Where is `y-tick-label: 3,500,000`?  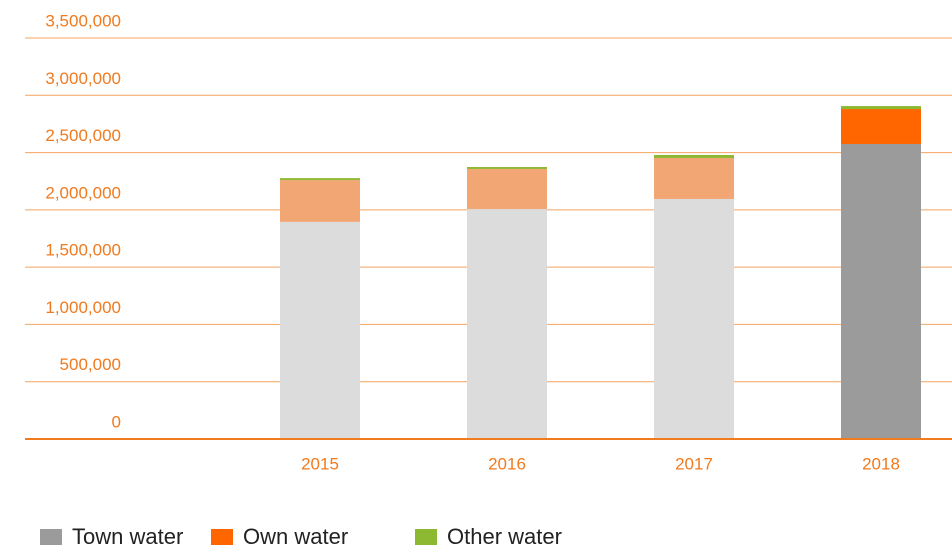 y-tick-label: 3,500,000 is located at coordinates (83, 20).